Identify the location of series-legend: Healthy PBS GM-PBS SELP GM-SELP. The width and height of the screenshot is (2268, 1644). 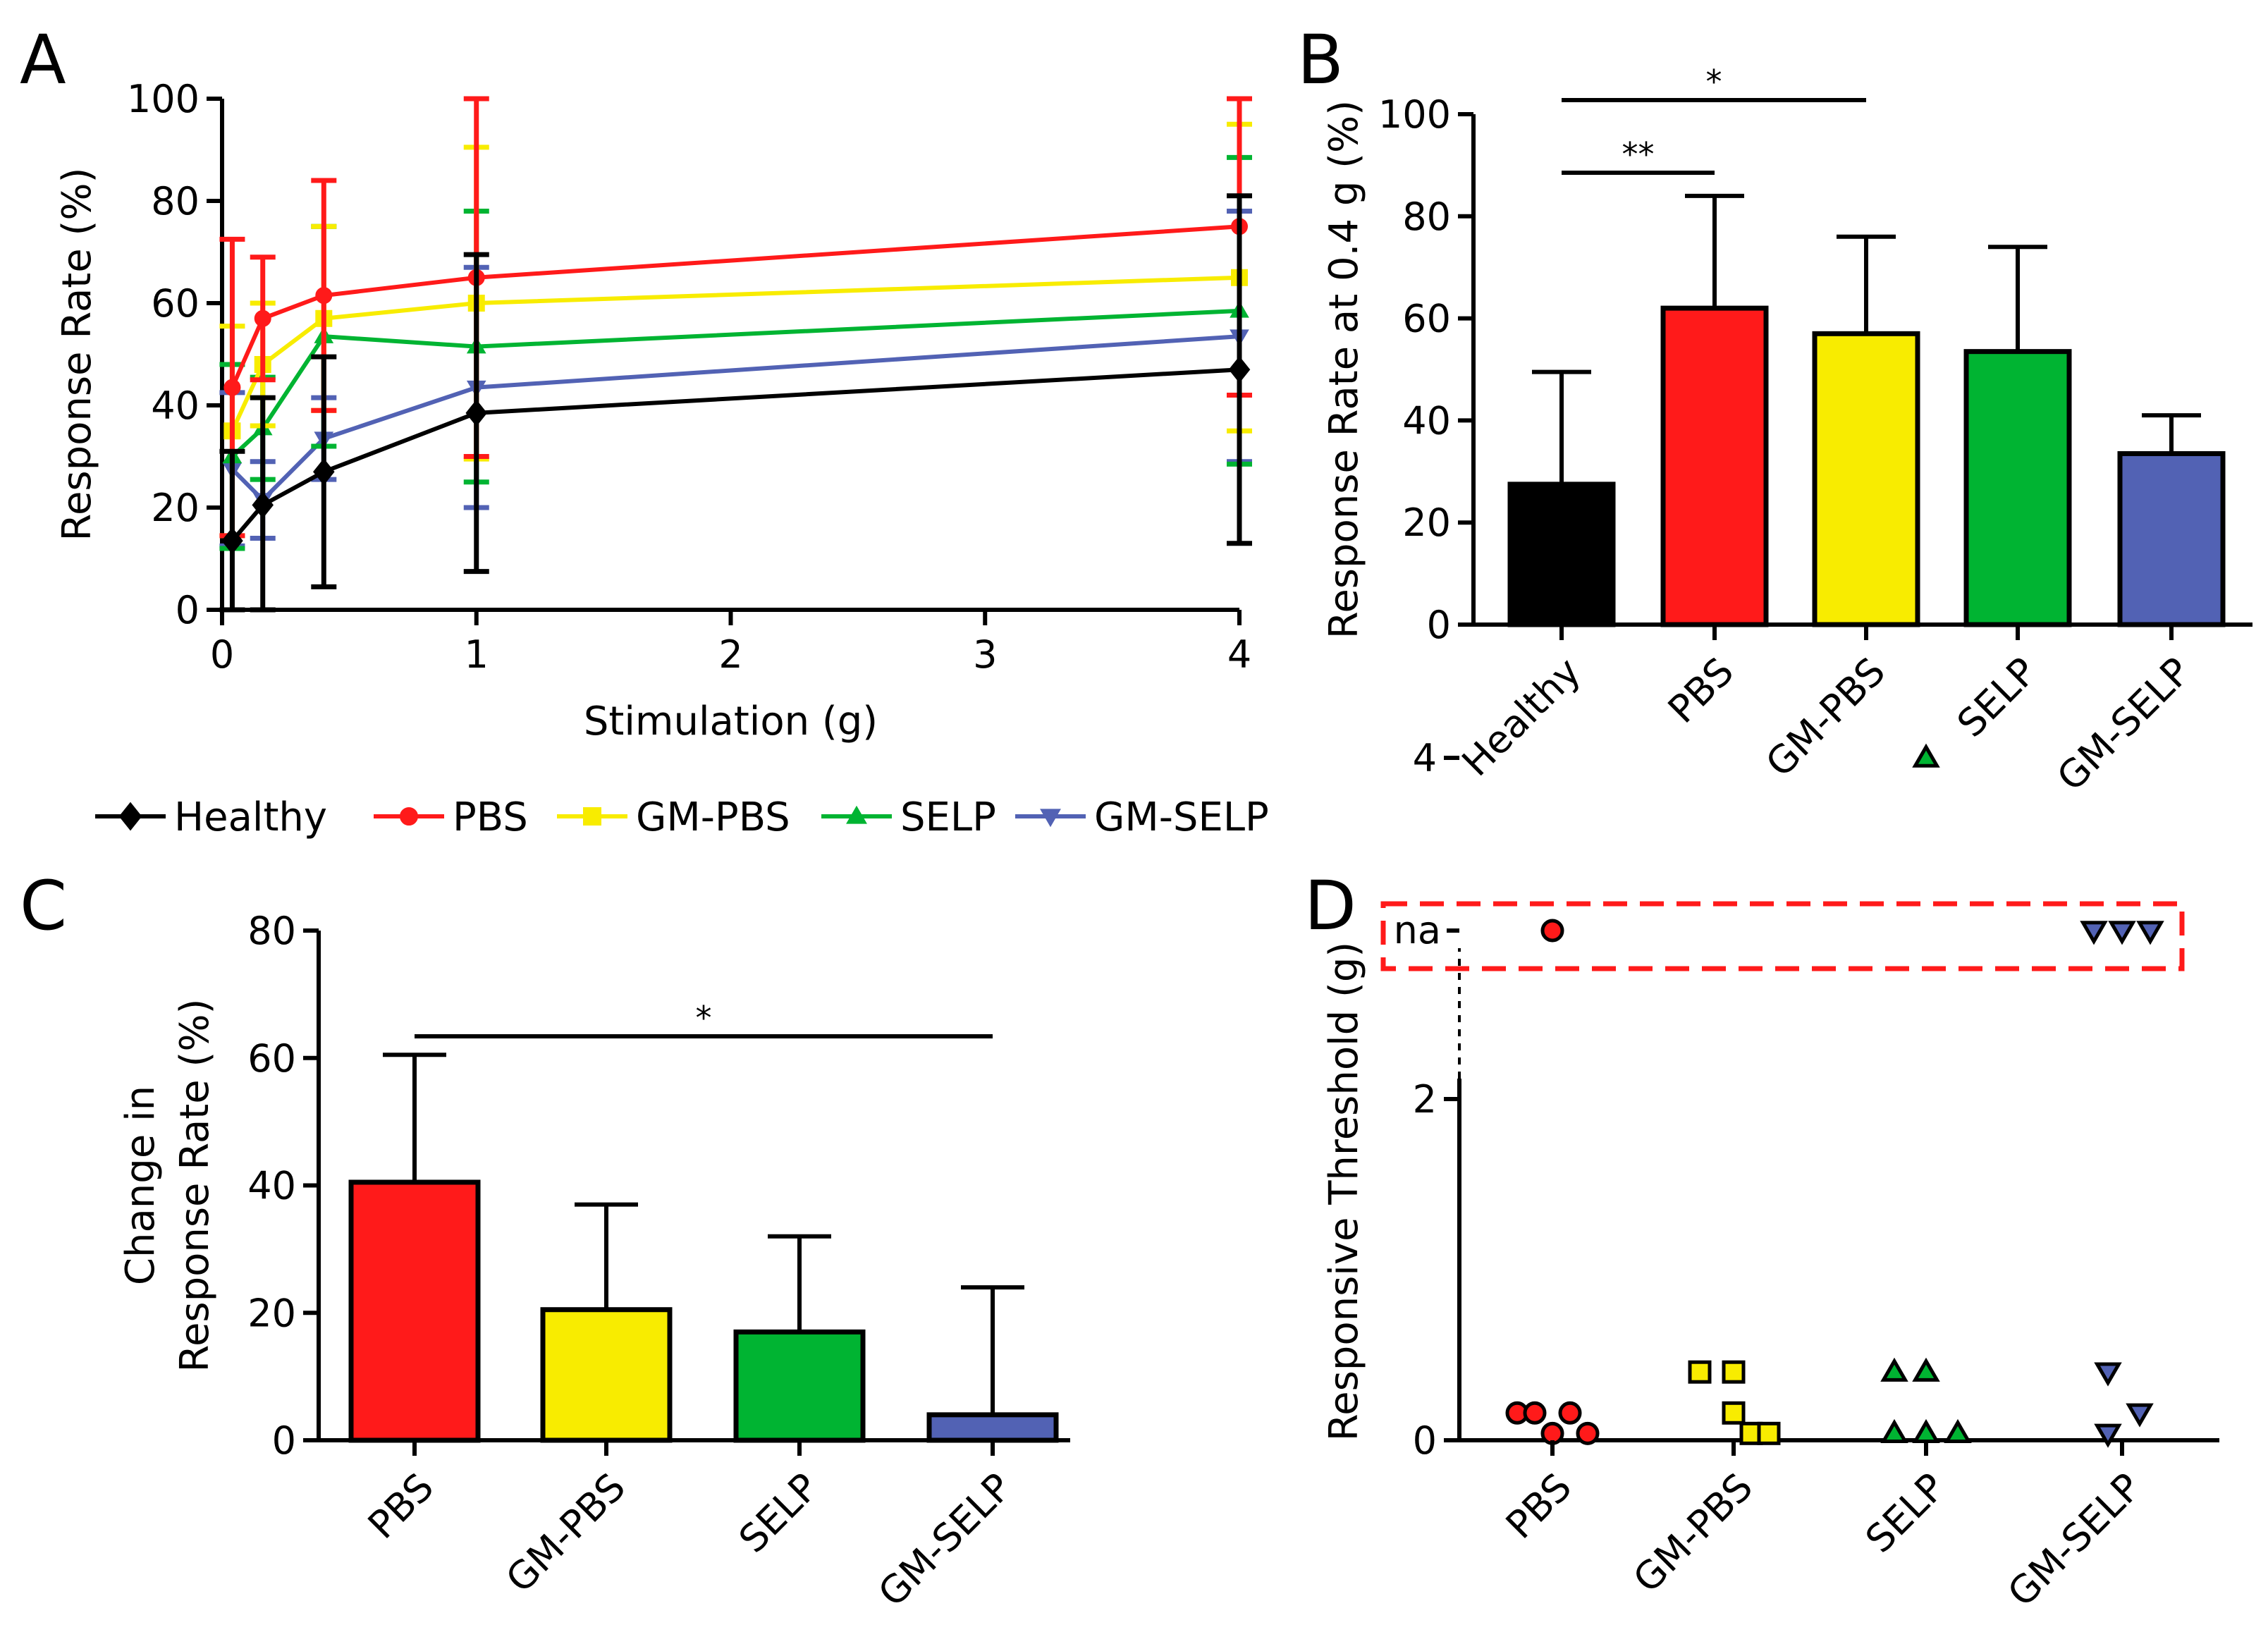
(682, 817).